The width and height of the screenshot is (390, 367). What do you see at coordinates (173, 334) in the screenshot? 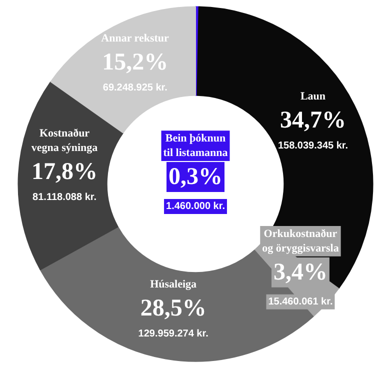
I see `text: 129.959.274 kr.` at bounding box center [173, 334].